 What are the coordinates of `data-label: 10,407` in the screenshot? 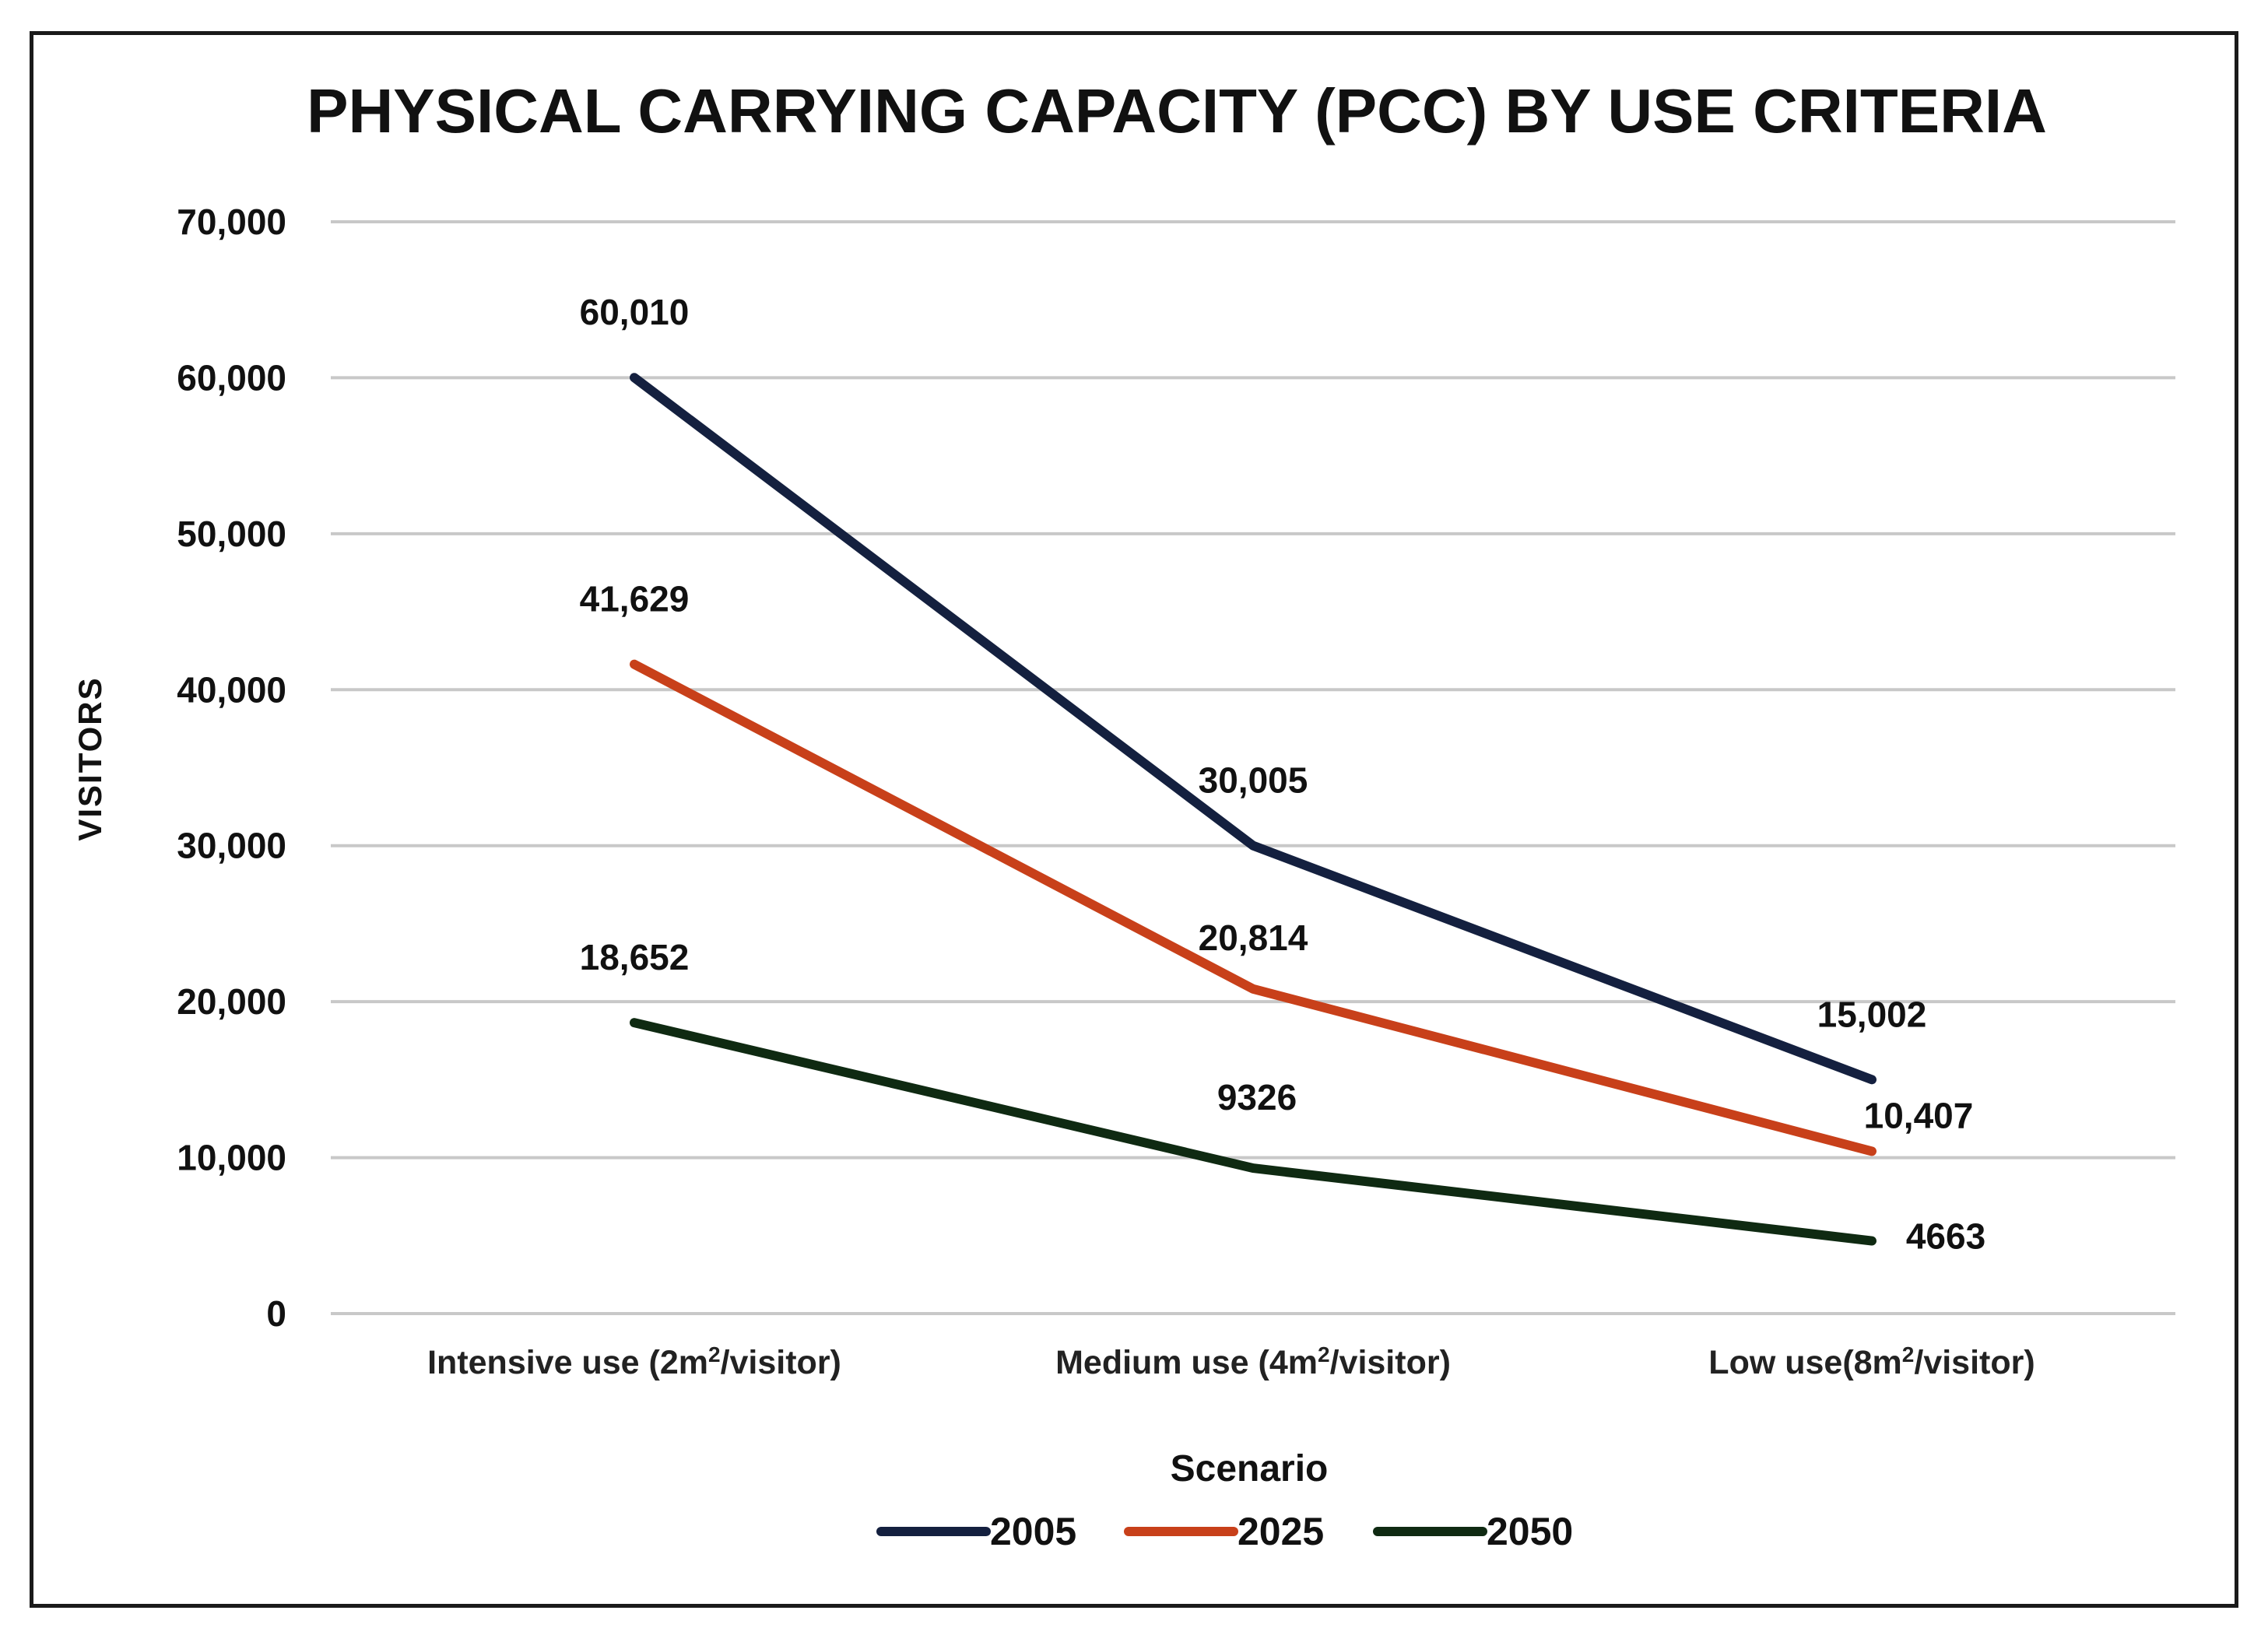 It's located at (1919, 1115).